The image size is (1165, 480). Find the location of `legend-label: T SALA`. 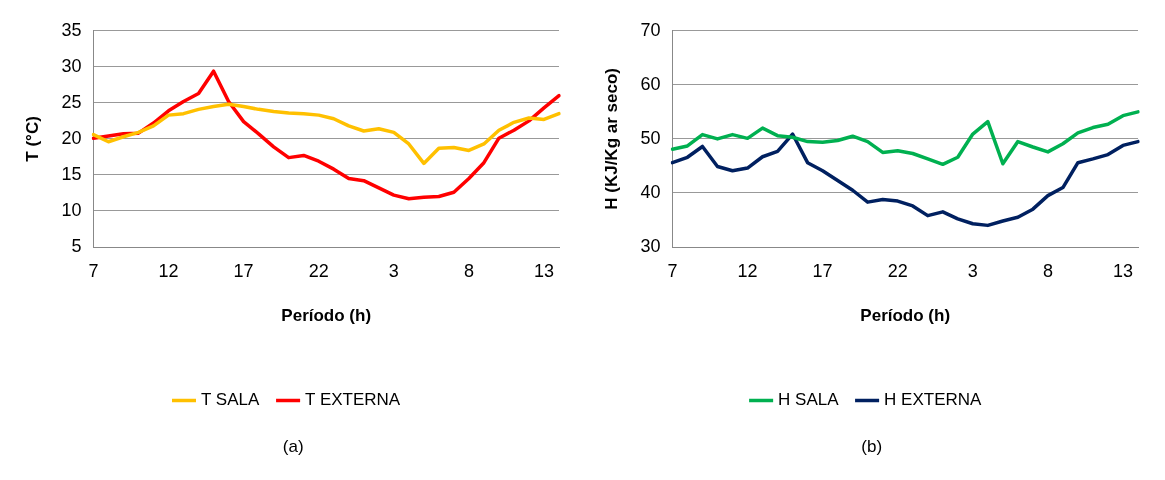

legend-label: T SALA is located at coordinates (231, 400).